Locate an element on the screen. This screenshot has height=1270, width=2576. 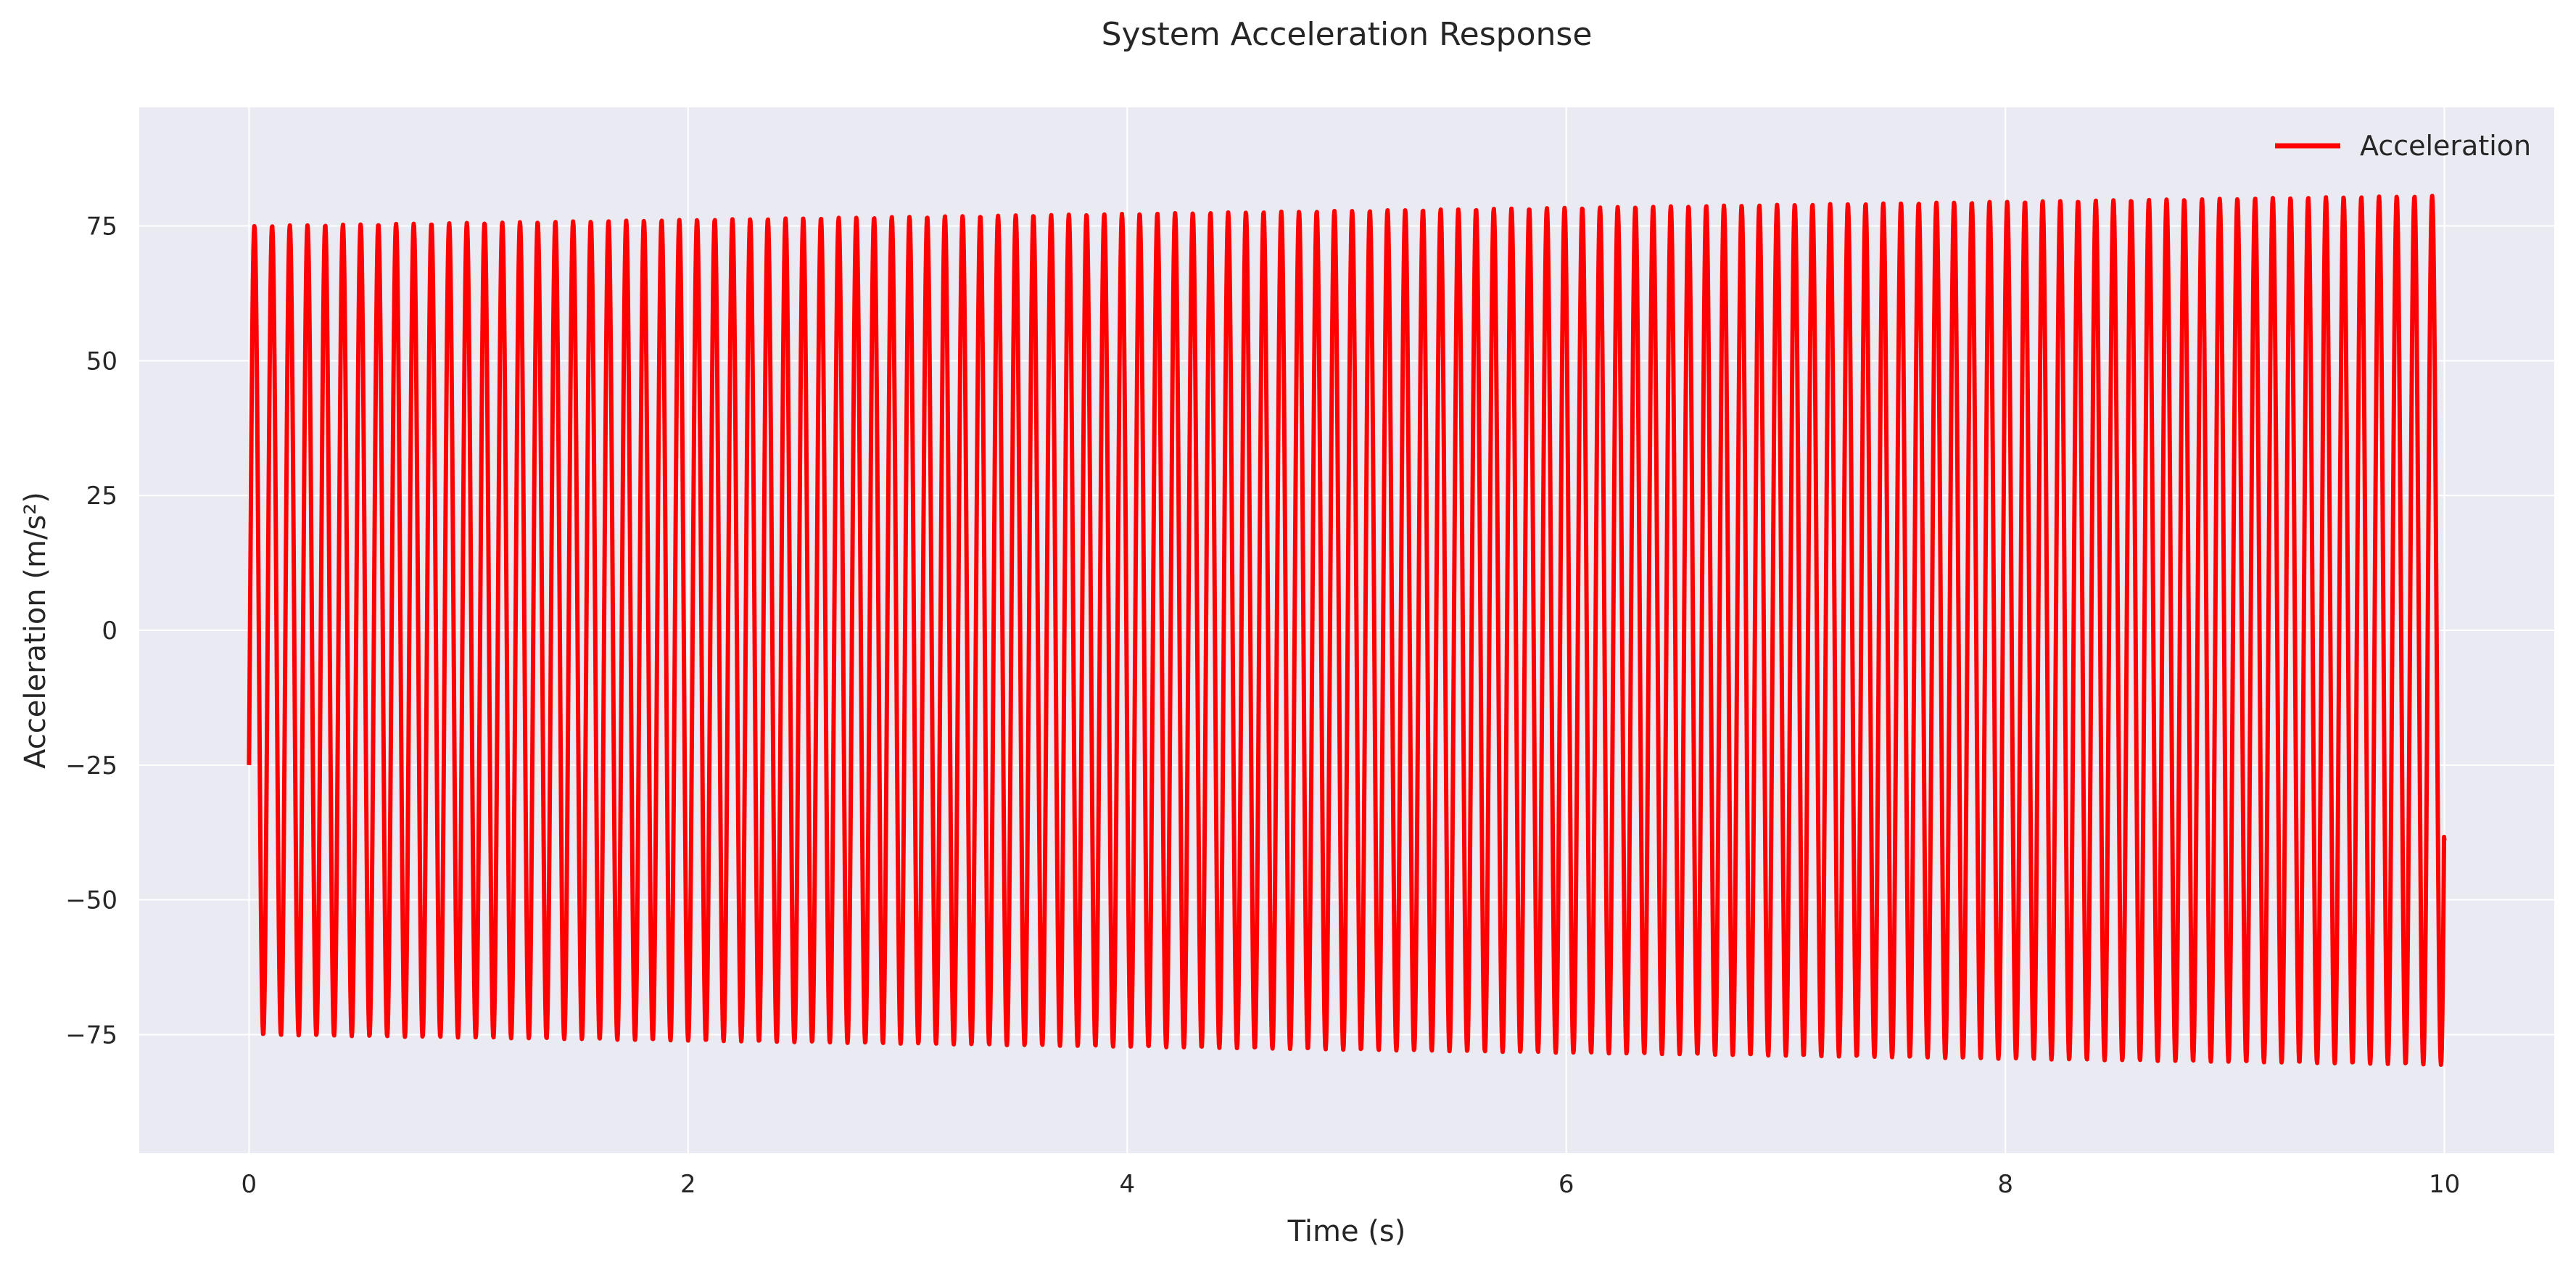
y-tick-label: 75 is located at coordinates (101, 227).